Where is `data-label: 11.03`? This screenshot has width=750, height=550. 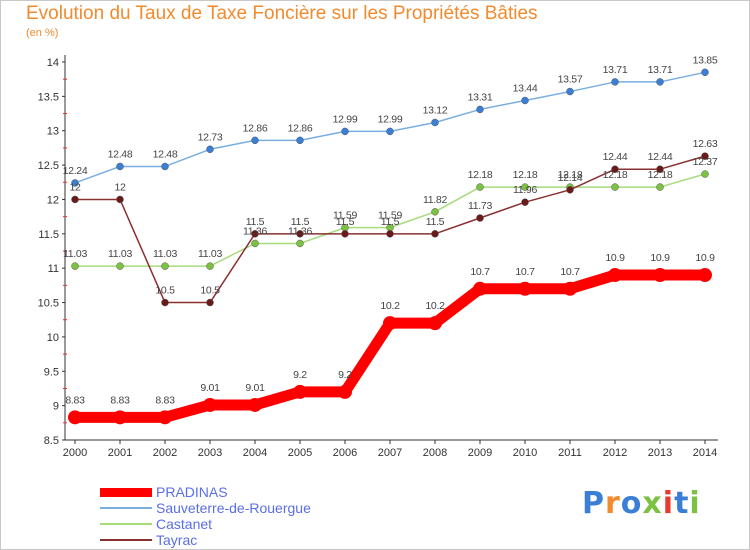
data-label: 11.03 is located at coordinates (120, 254).